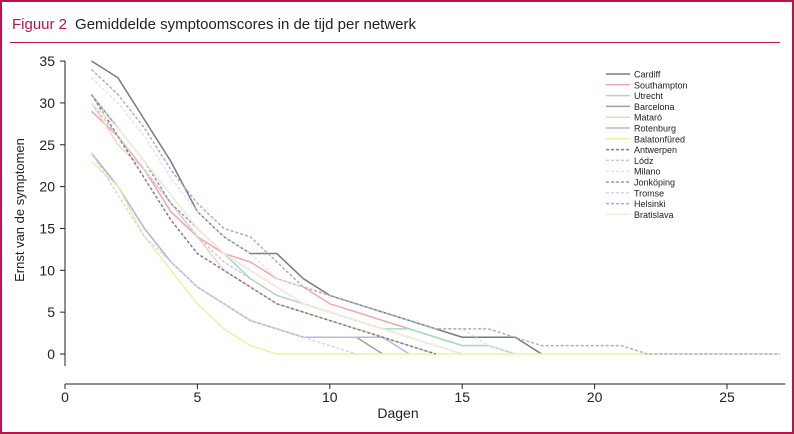 This screenshot has width=794, height=434. I want to click on title-divider, so click(395, 42).